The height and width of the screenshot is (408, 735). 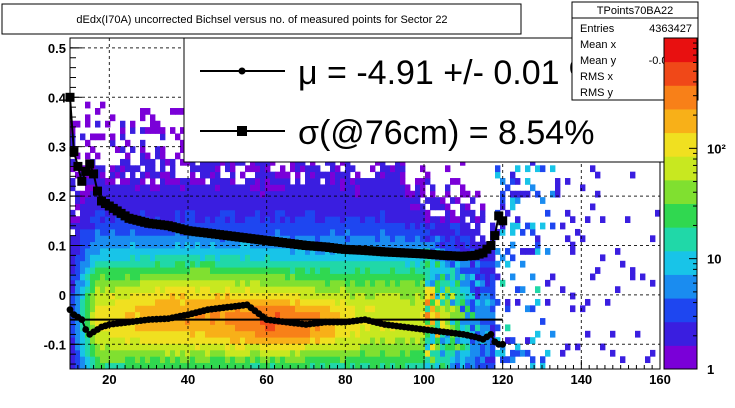 What do you see at coordinates (670, 29) in the screenshot?
I see `stats-row-value: 4363427` at bounding box center [670, 29].